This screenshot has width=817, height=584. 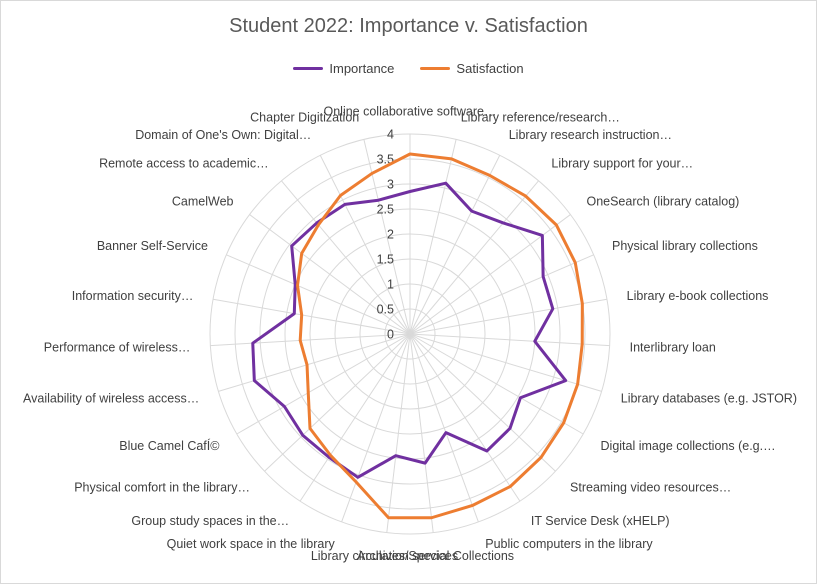 What do you see at coordinates (385, 210) in the screenshot?
I see `tick-label: 2.5` at bounding box center [385, 210].